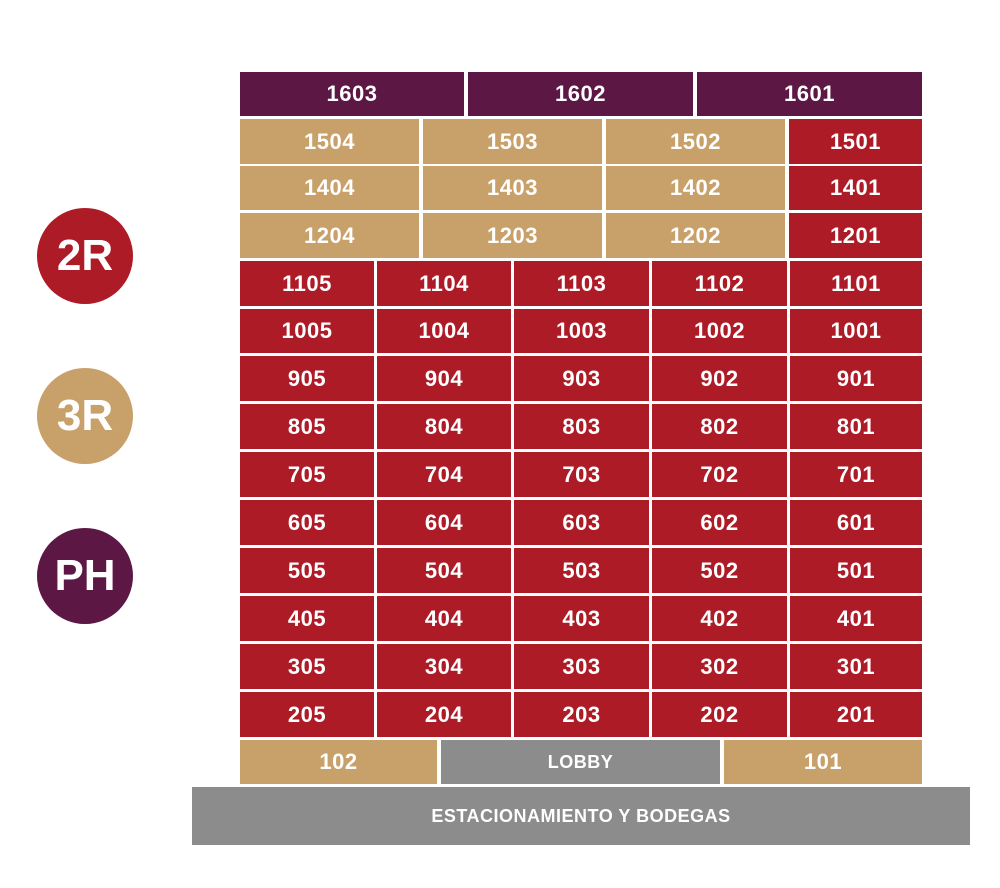  I want to click on unit-202: 202, so click(719, 714).